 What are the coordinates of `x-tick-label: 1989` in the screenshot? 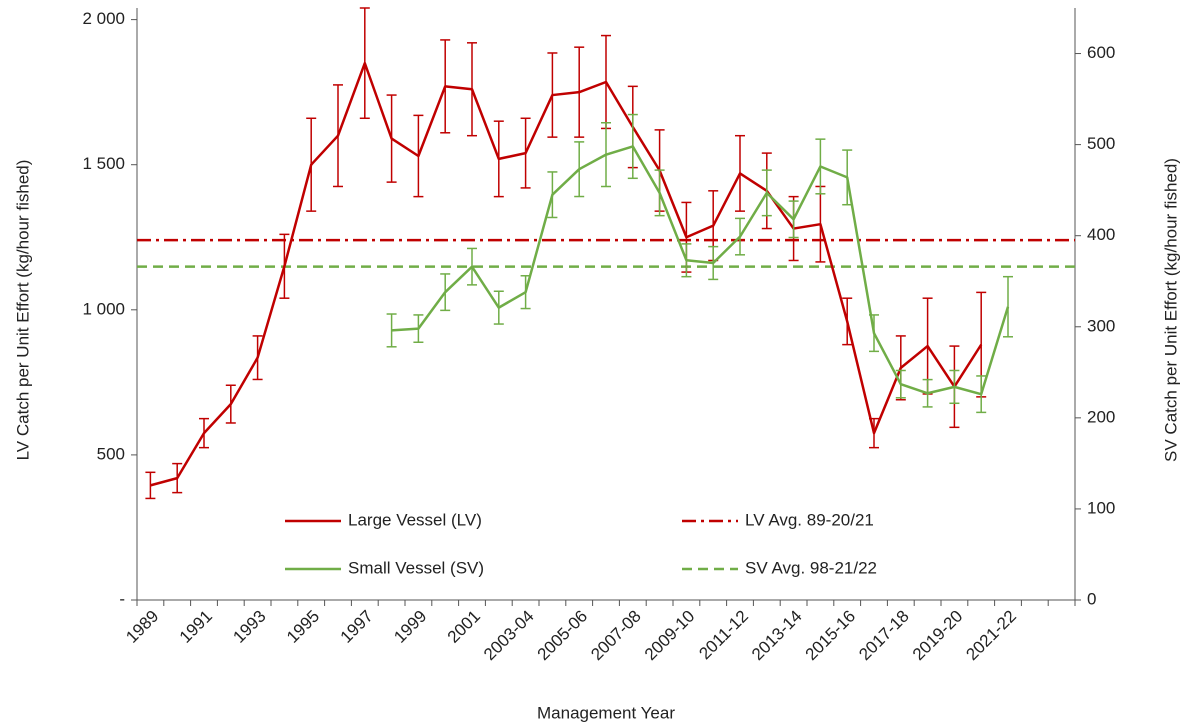 It's located at (142, 627).